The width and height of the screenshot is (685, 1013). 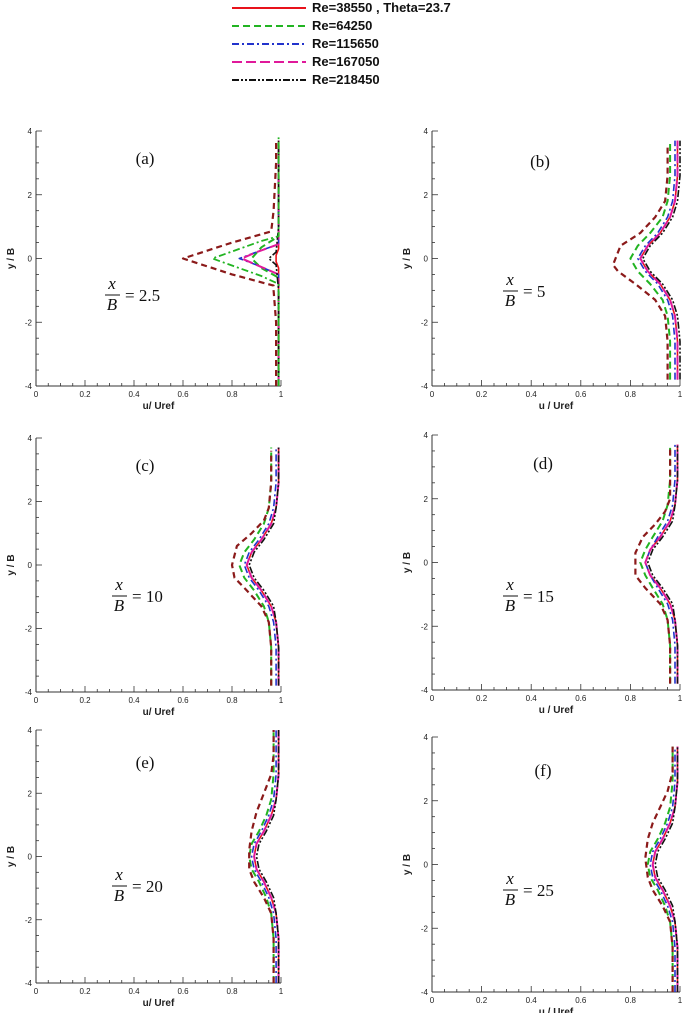 I want to click on legend-label: Re=38550 , Theta=23.7, so click(x=381, y=7).